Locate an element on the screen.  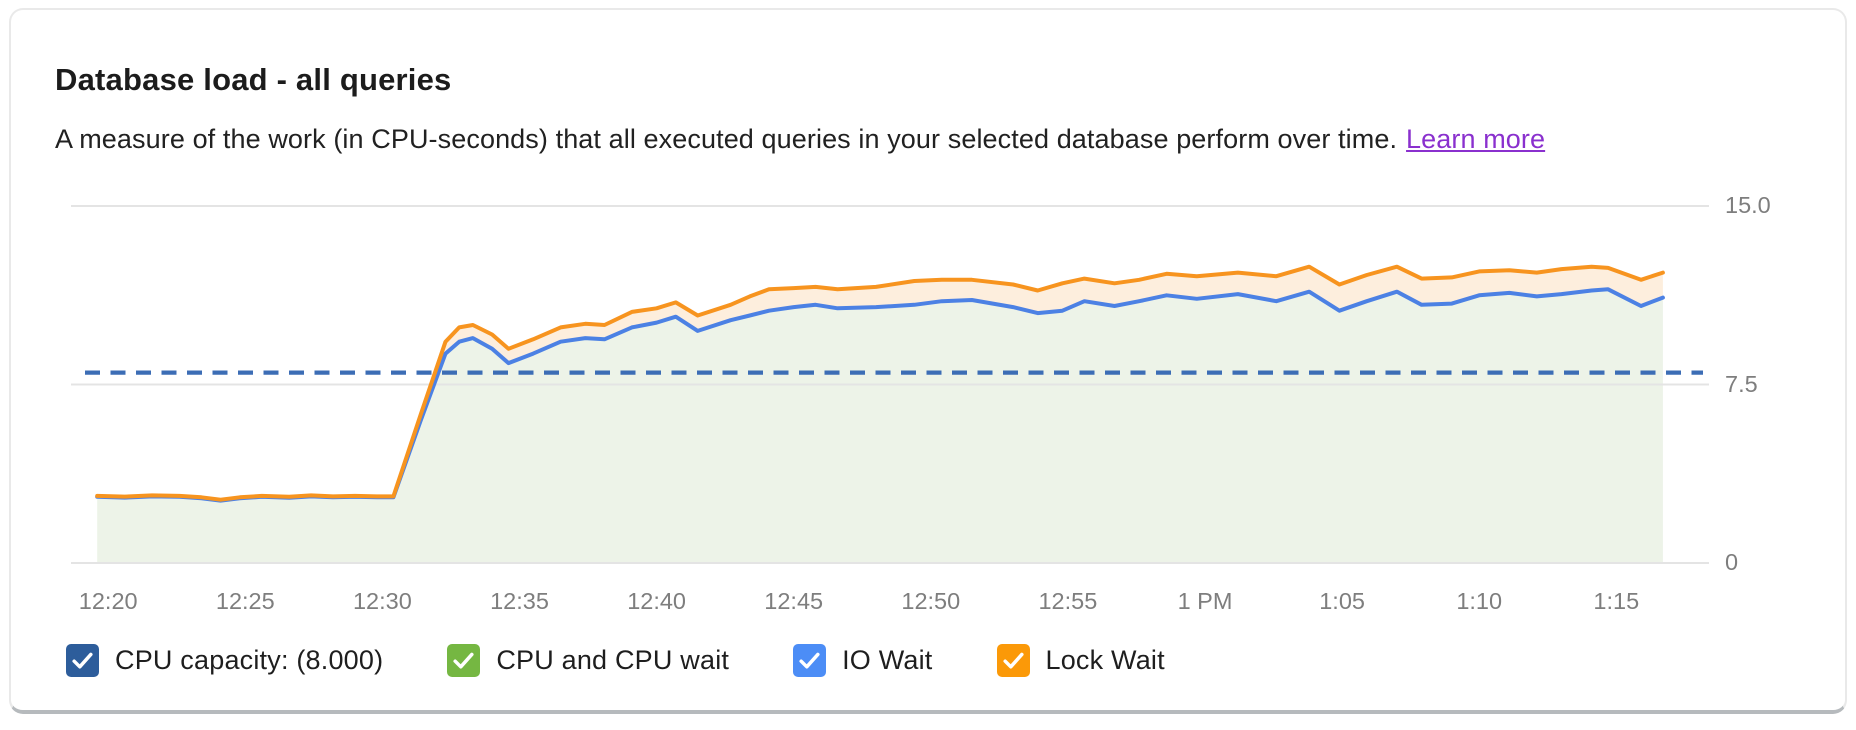
learn-more-link: Learn more is located at coordinates (1476, 139).